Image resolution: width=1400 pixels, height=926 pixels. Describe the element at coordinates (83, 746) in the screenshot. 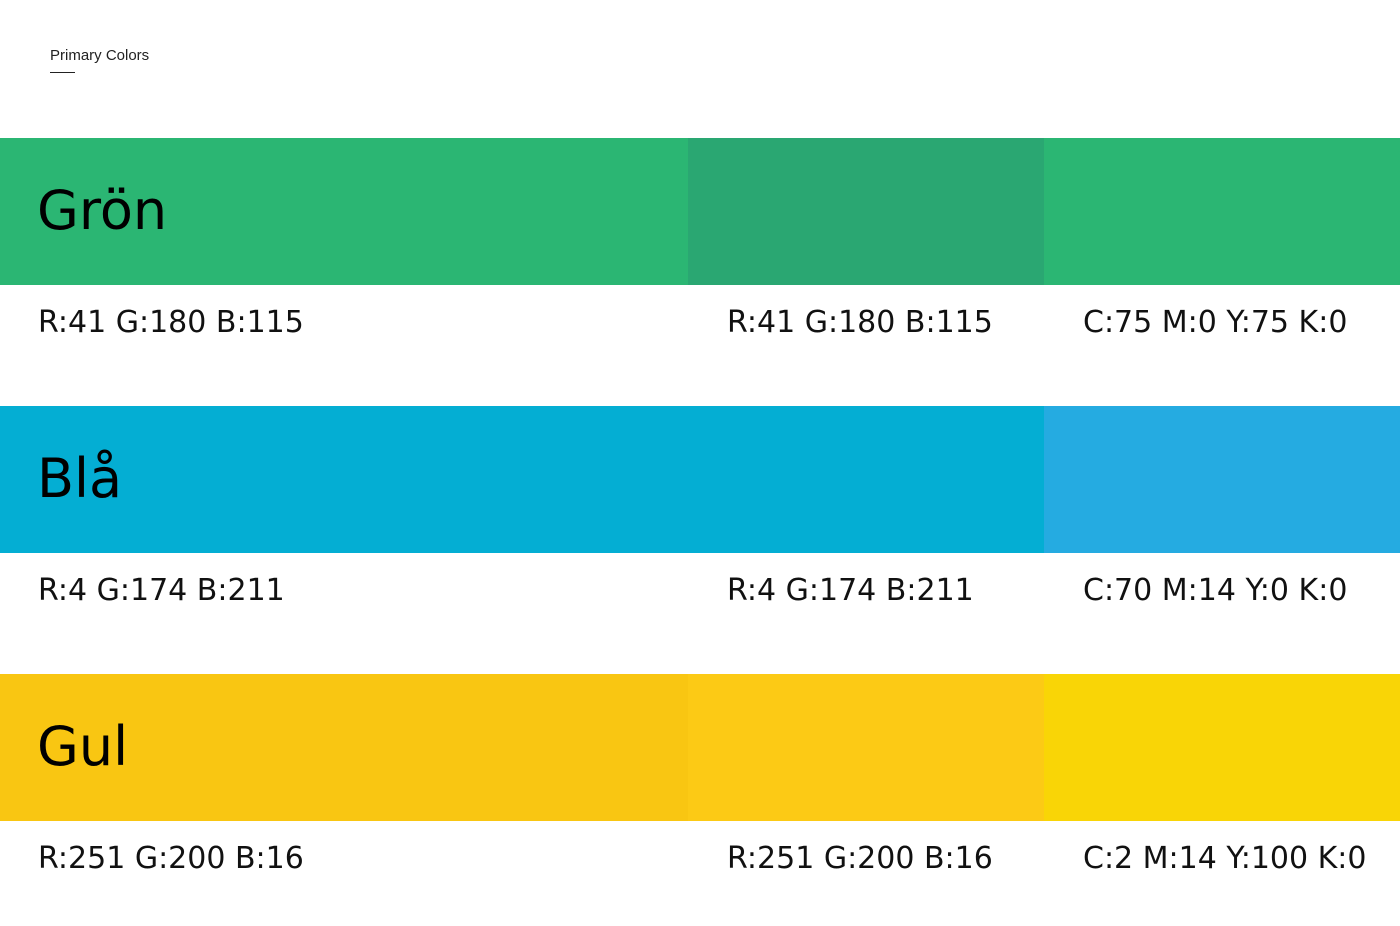

I see `color-name: Gul` at that location.